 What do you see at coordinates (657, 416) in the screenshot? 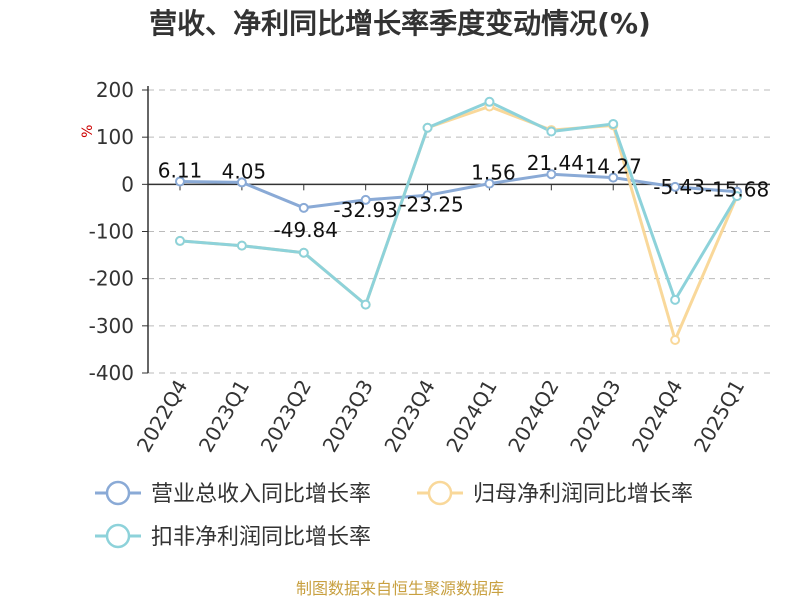
I see `x-tick-label: 2024Q4` at bounding box center [657, 416].